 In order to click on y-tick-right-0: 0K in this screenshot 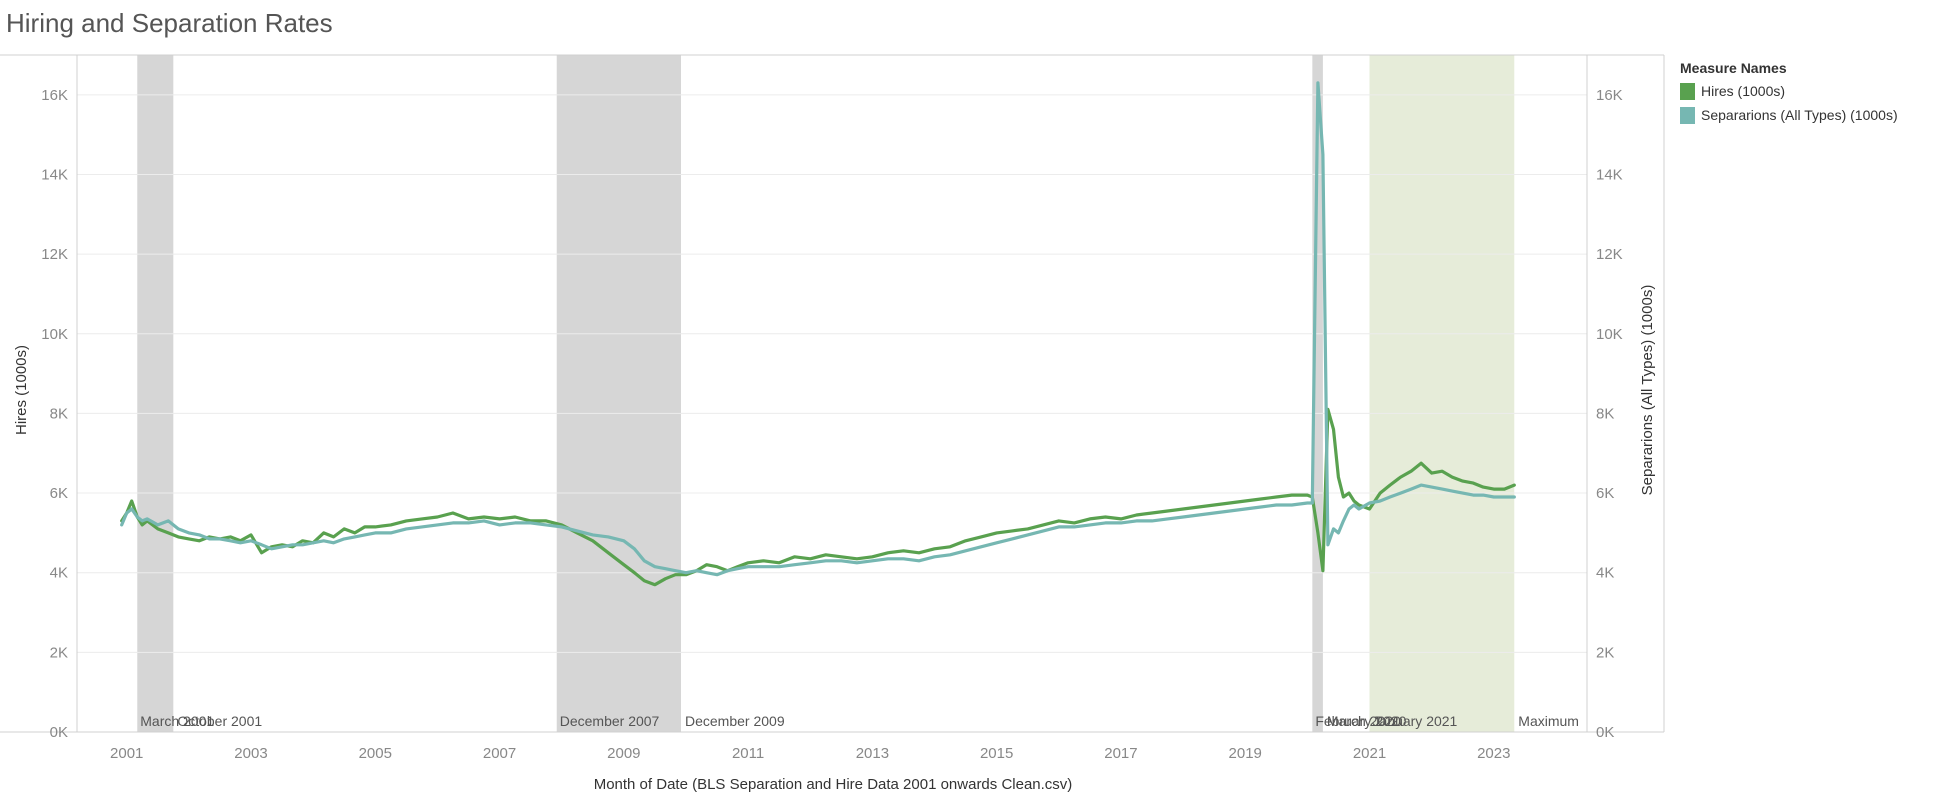, I will do `click(1605, 732)`.